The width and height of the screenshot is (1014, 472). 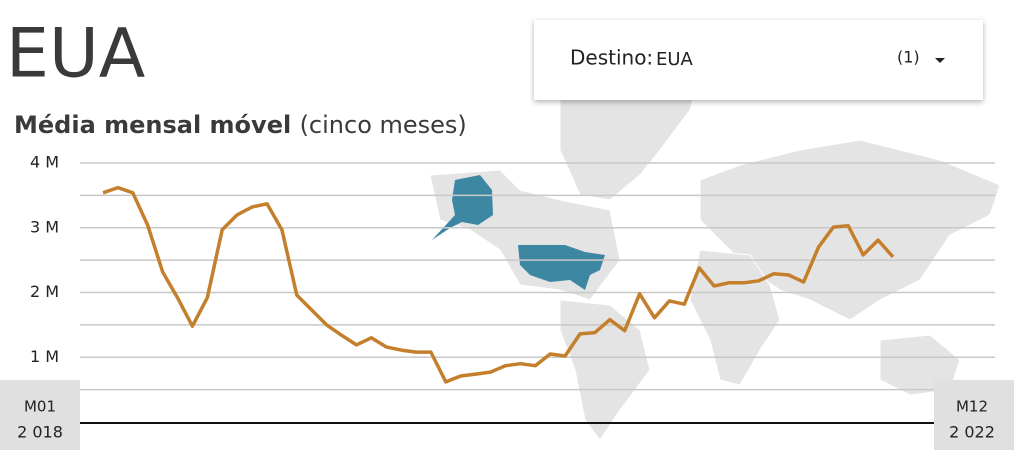 What do you see at coordinates (44, 162) in the screenshot?
I see `y-tick-label: 4 M` at bounding box center [44, 162].